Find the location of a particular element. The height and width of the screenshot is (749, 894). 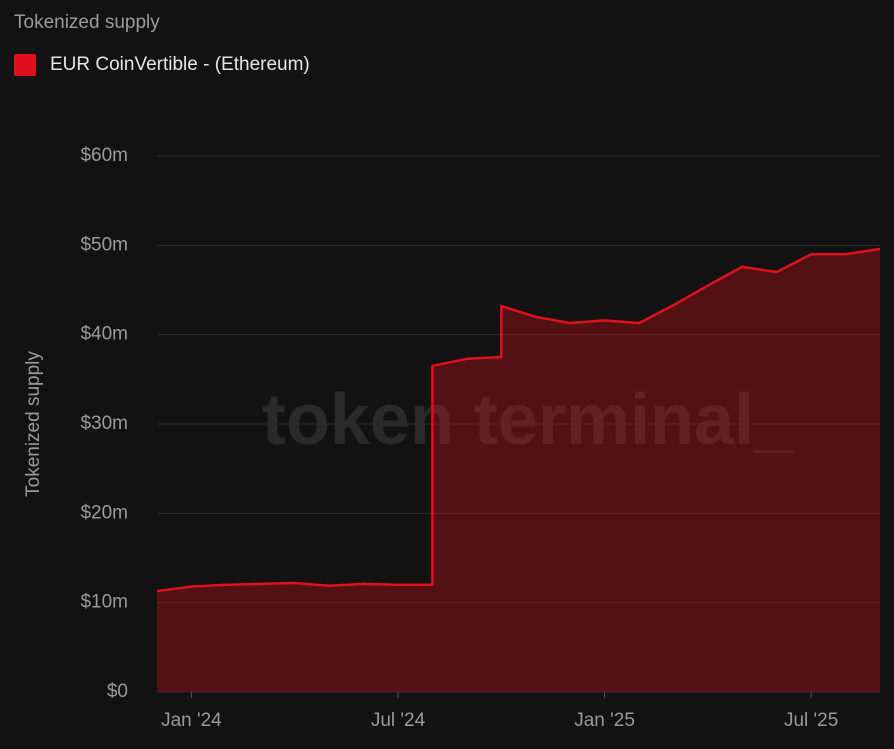

x-tick-label: Jul '25 is located at coordinates (811, 720).